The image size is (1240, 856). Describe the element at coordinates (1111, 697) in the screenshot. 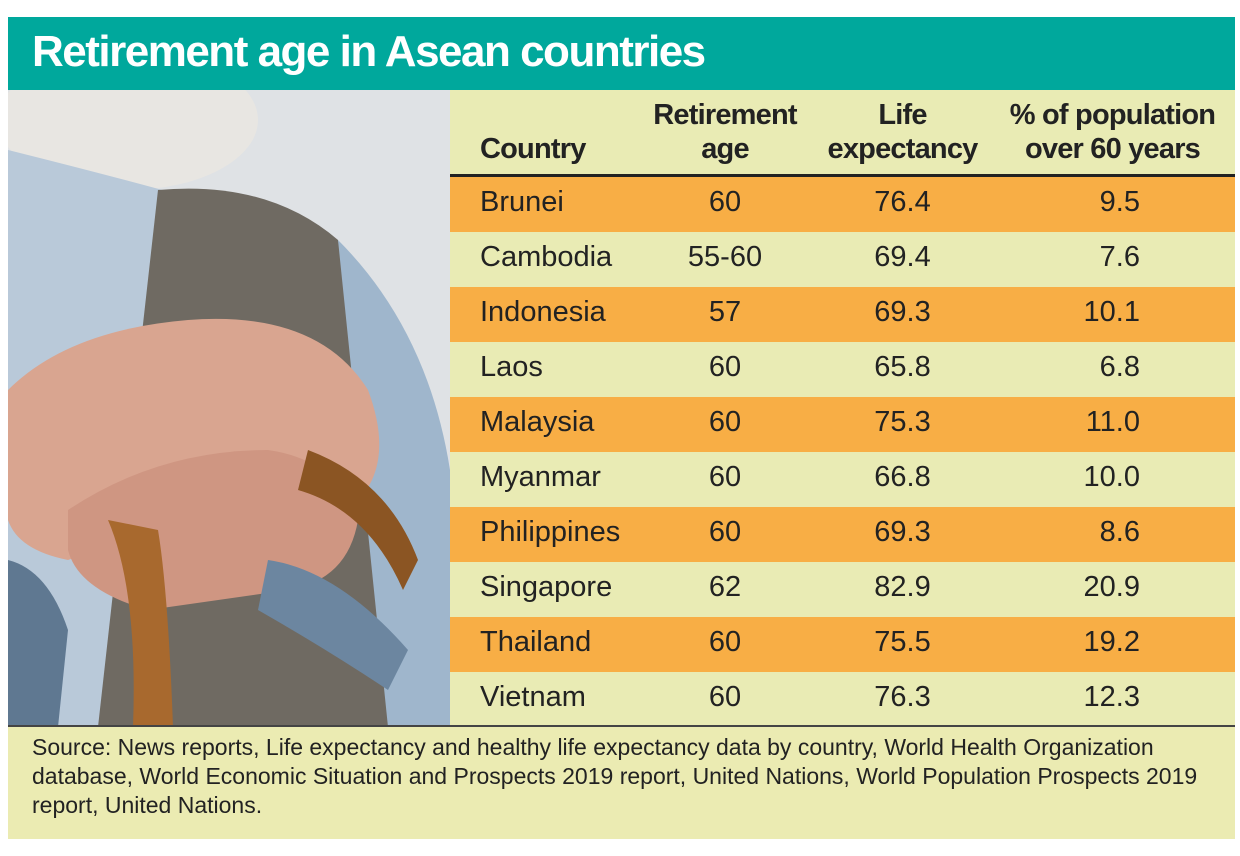

I see `pct-over-60-cell: 12.3` at that location.